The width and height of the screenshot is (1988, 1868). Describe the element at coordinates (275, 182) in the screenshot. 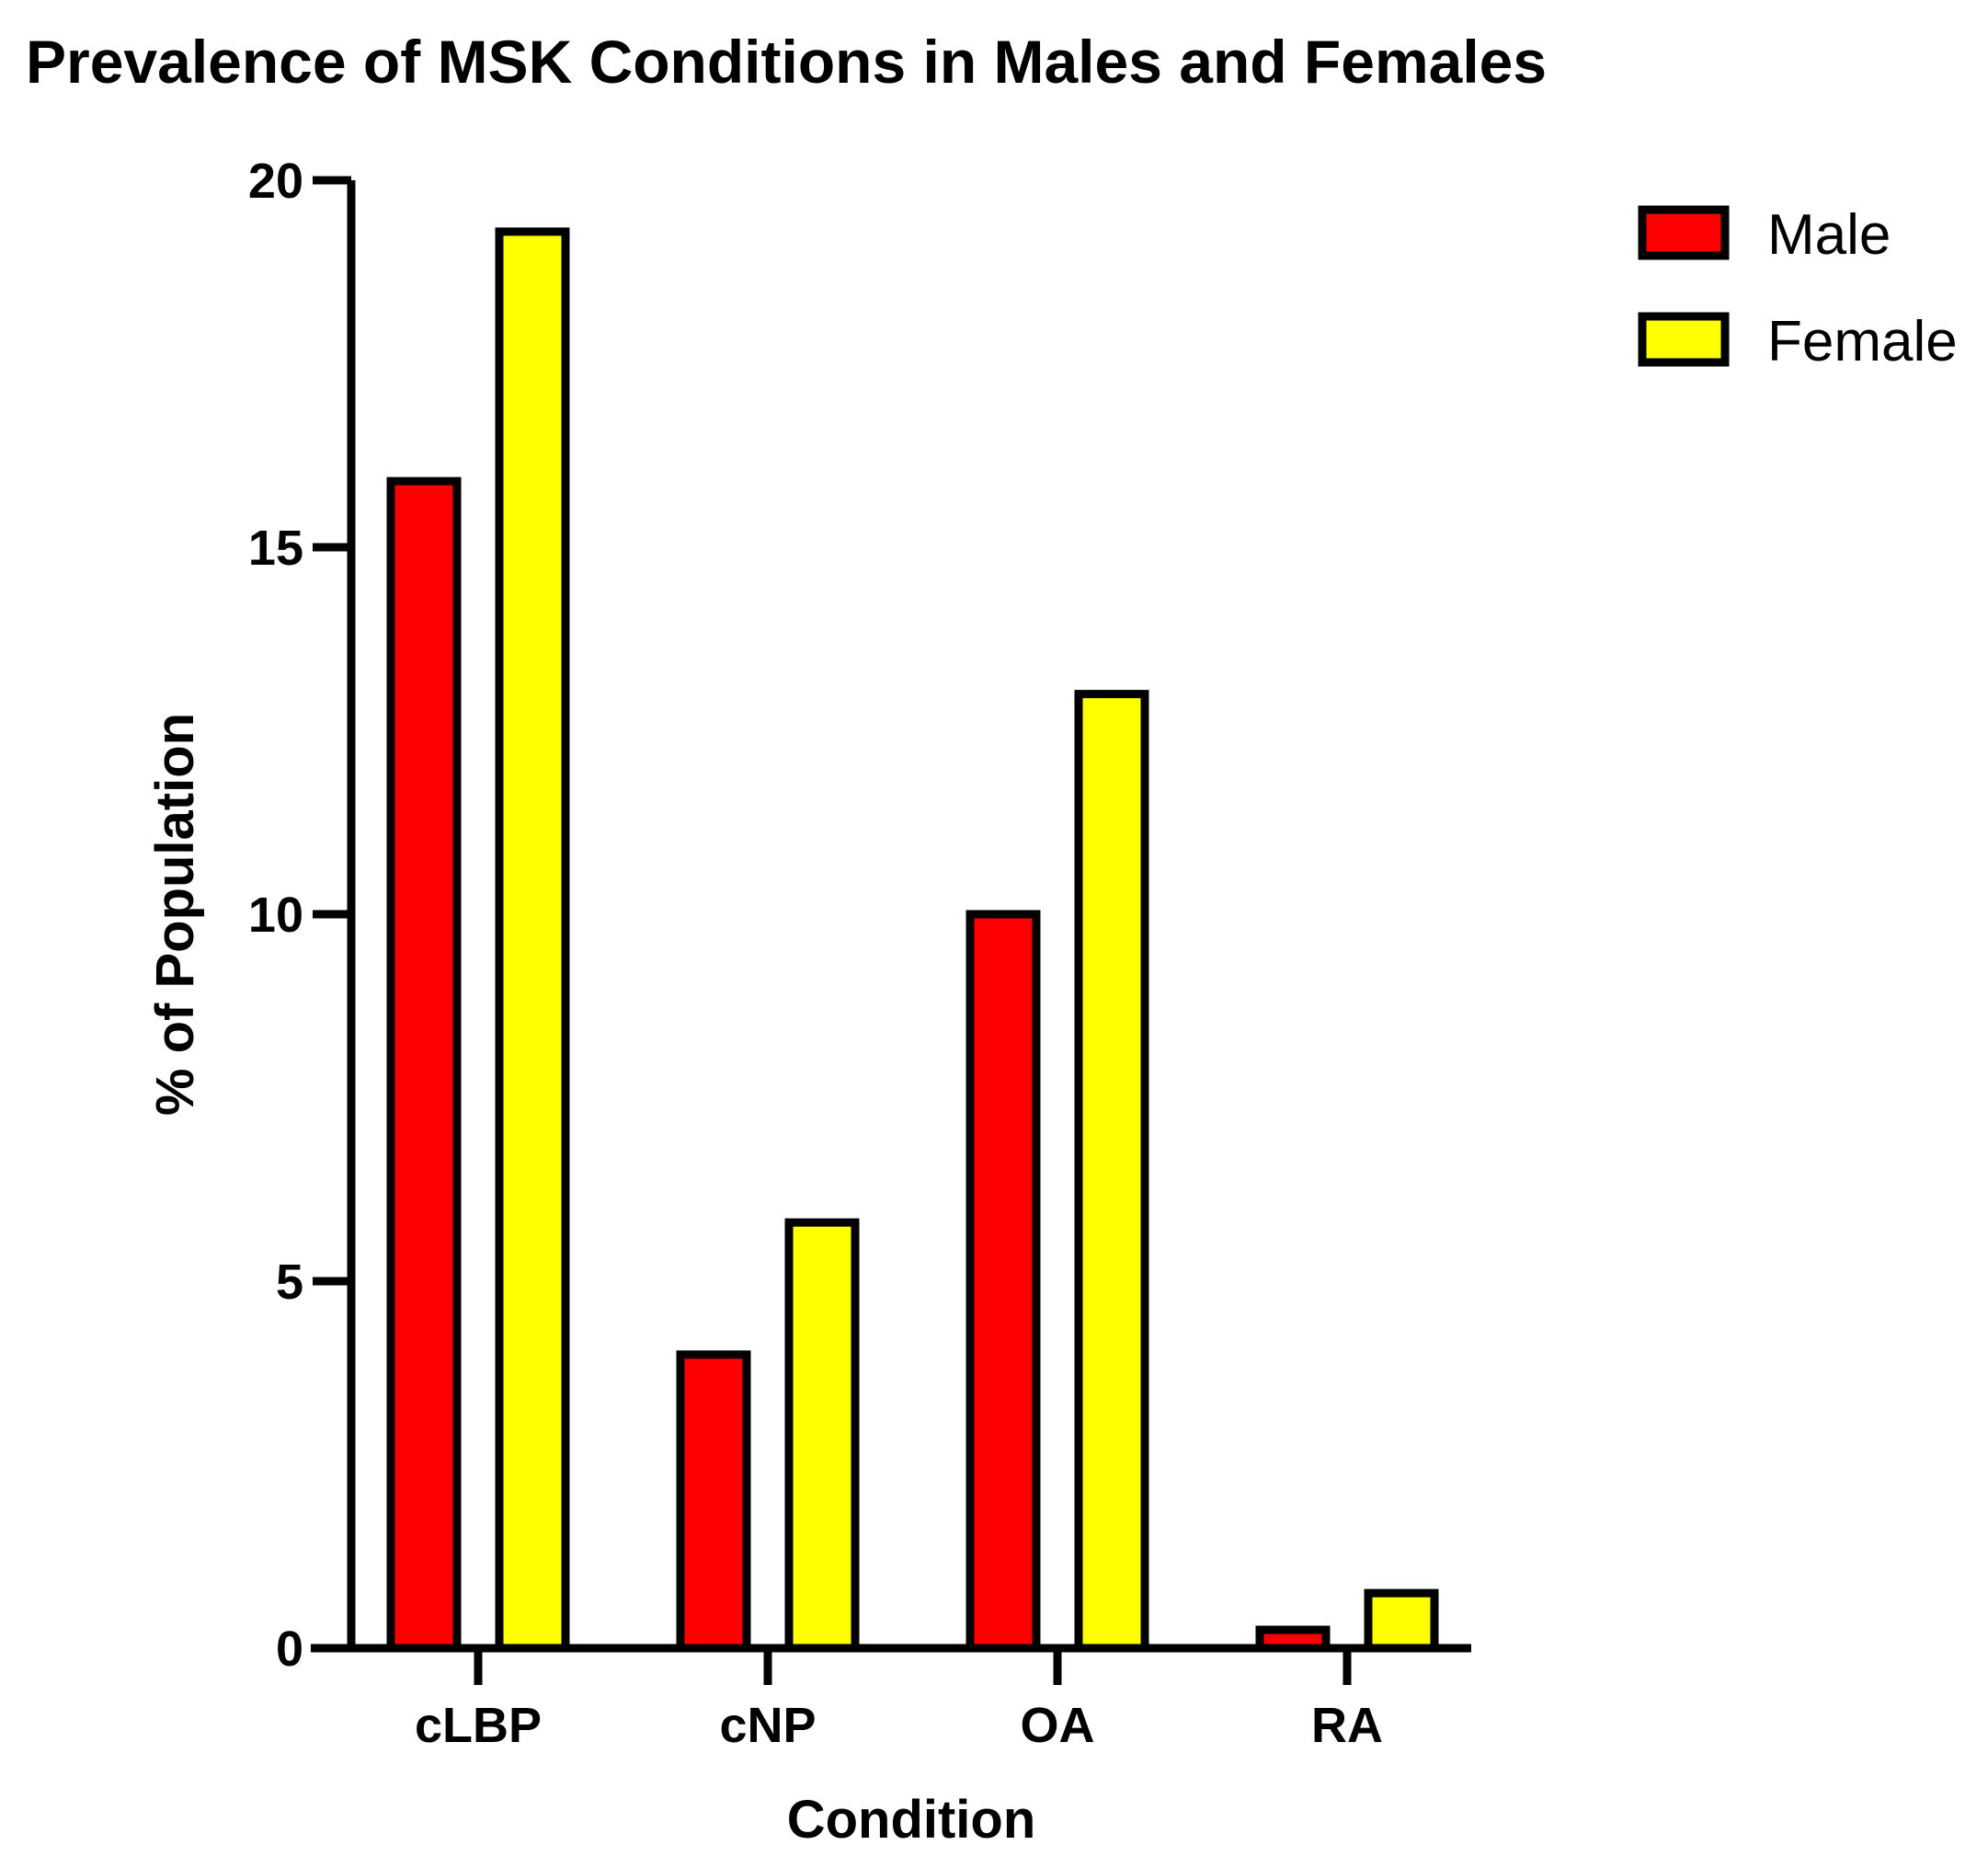

I see `y-tick-label-20: 20` at that location.